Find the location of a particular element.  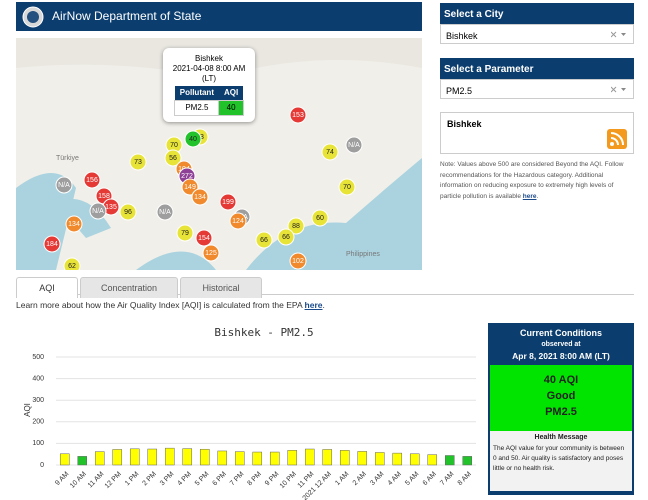

health-title: Health Message is located at coordinates (561, 437).